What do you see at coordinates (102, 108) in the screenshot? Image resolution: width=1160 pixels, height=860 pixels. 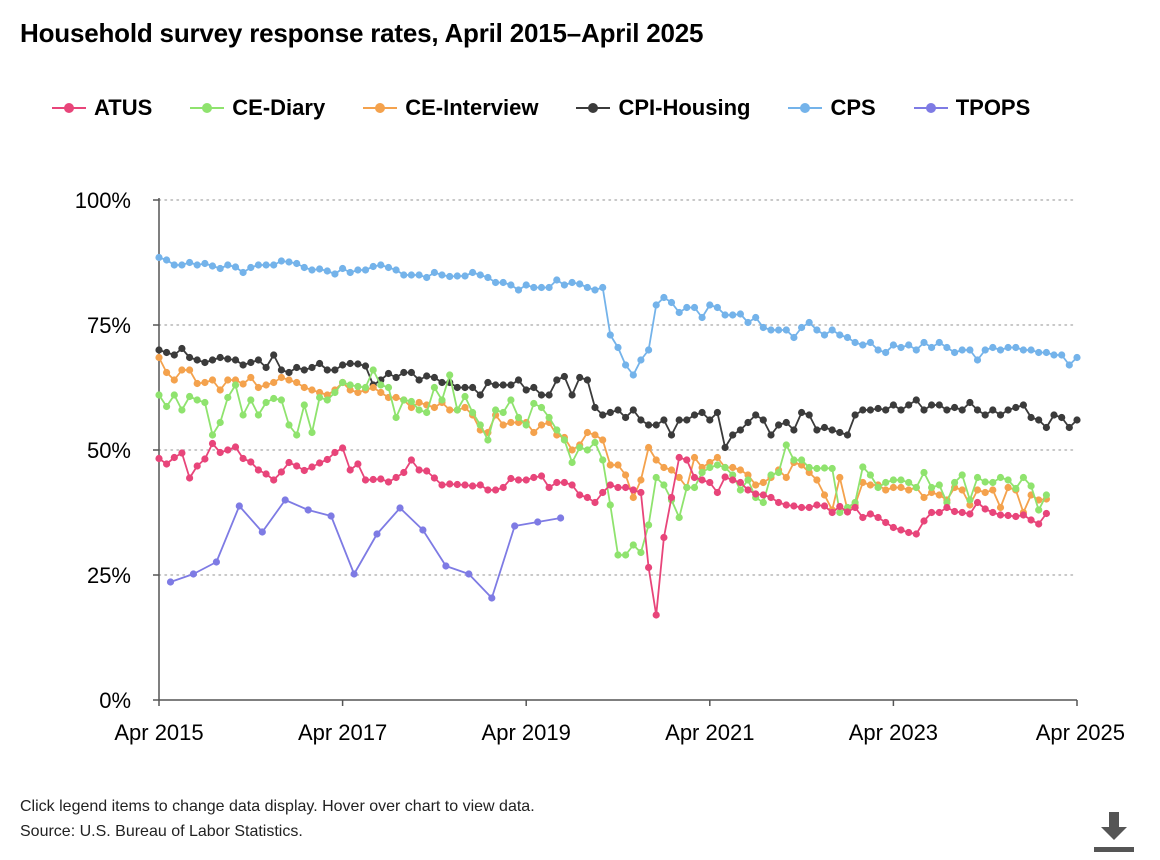 I see `legend-item-atus: ATUS` at bounding box center [102, 108].